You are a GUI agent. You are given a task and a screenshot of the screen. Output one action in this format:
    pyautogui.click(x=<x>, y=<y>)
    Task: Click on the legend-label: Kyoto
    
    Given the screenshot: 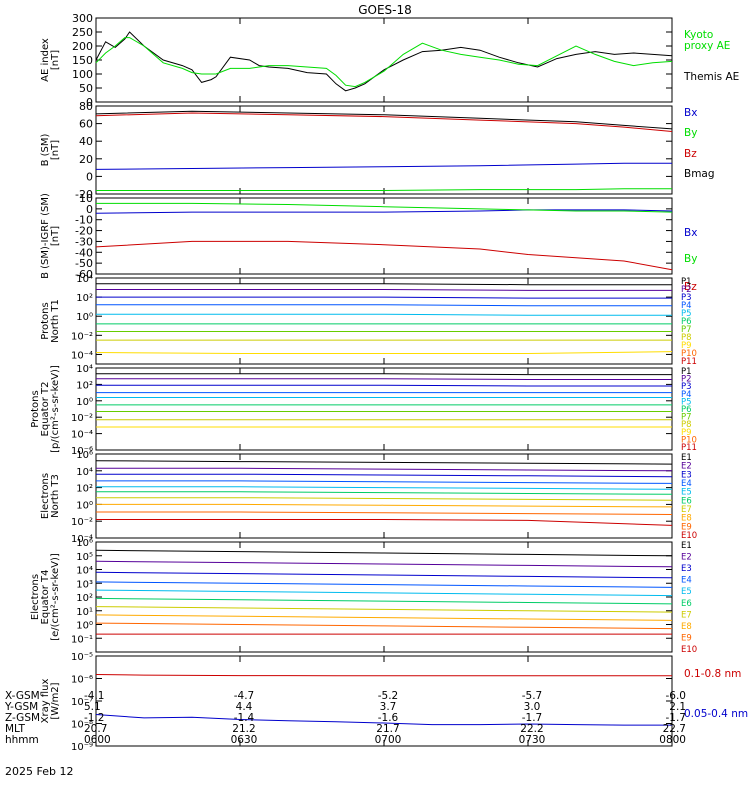 What is the action you would take?
    pyautogui.click(x=698, y=35)
    